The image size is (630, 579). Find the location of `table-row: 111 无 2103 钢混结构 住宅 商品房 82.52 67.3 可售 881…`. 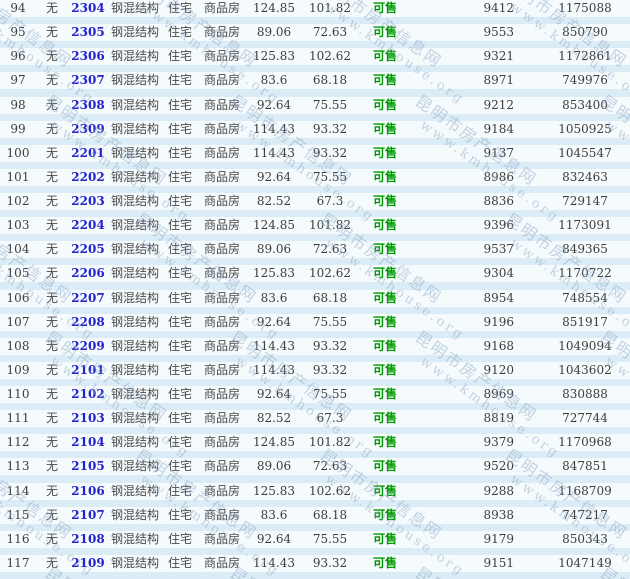

table-row: 111 无 2103 钢混结构 住宅 商品房 82.52 67.3 可售 881… is located at coordinates (315, 422).